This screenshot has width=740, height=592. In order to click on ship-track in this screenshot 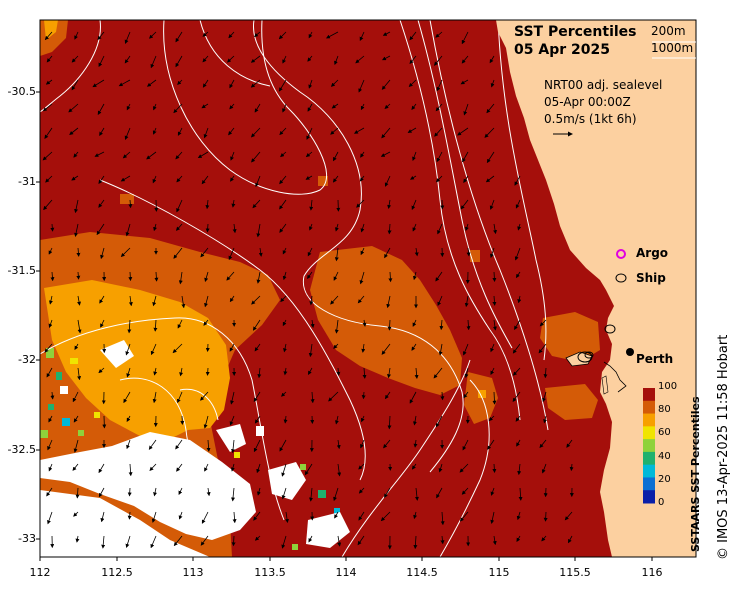, I will do `click(610, 329)`.